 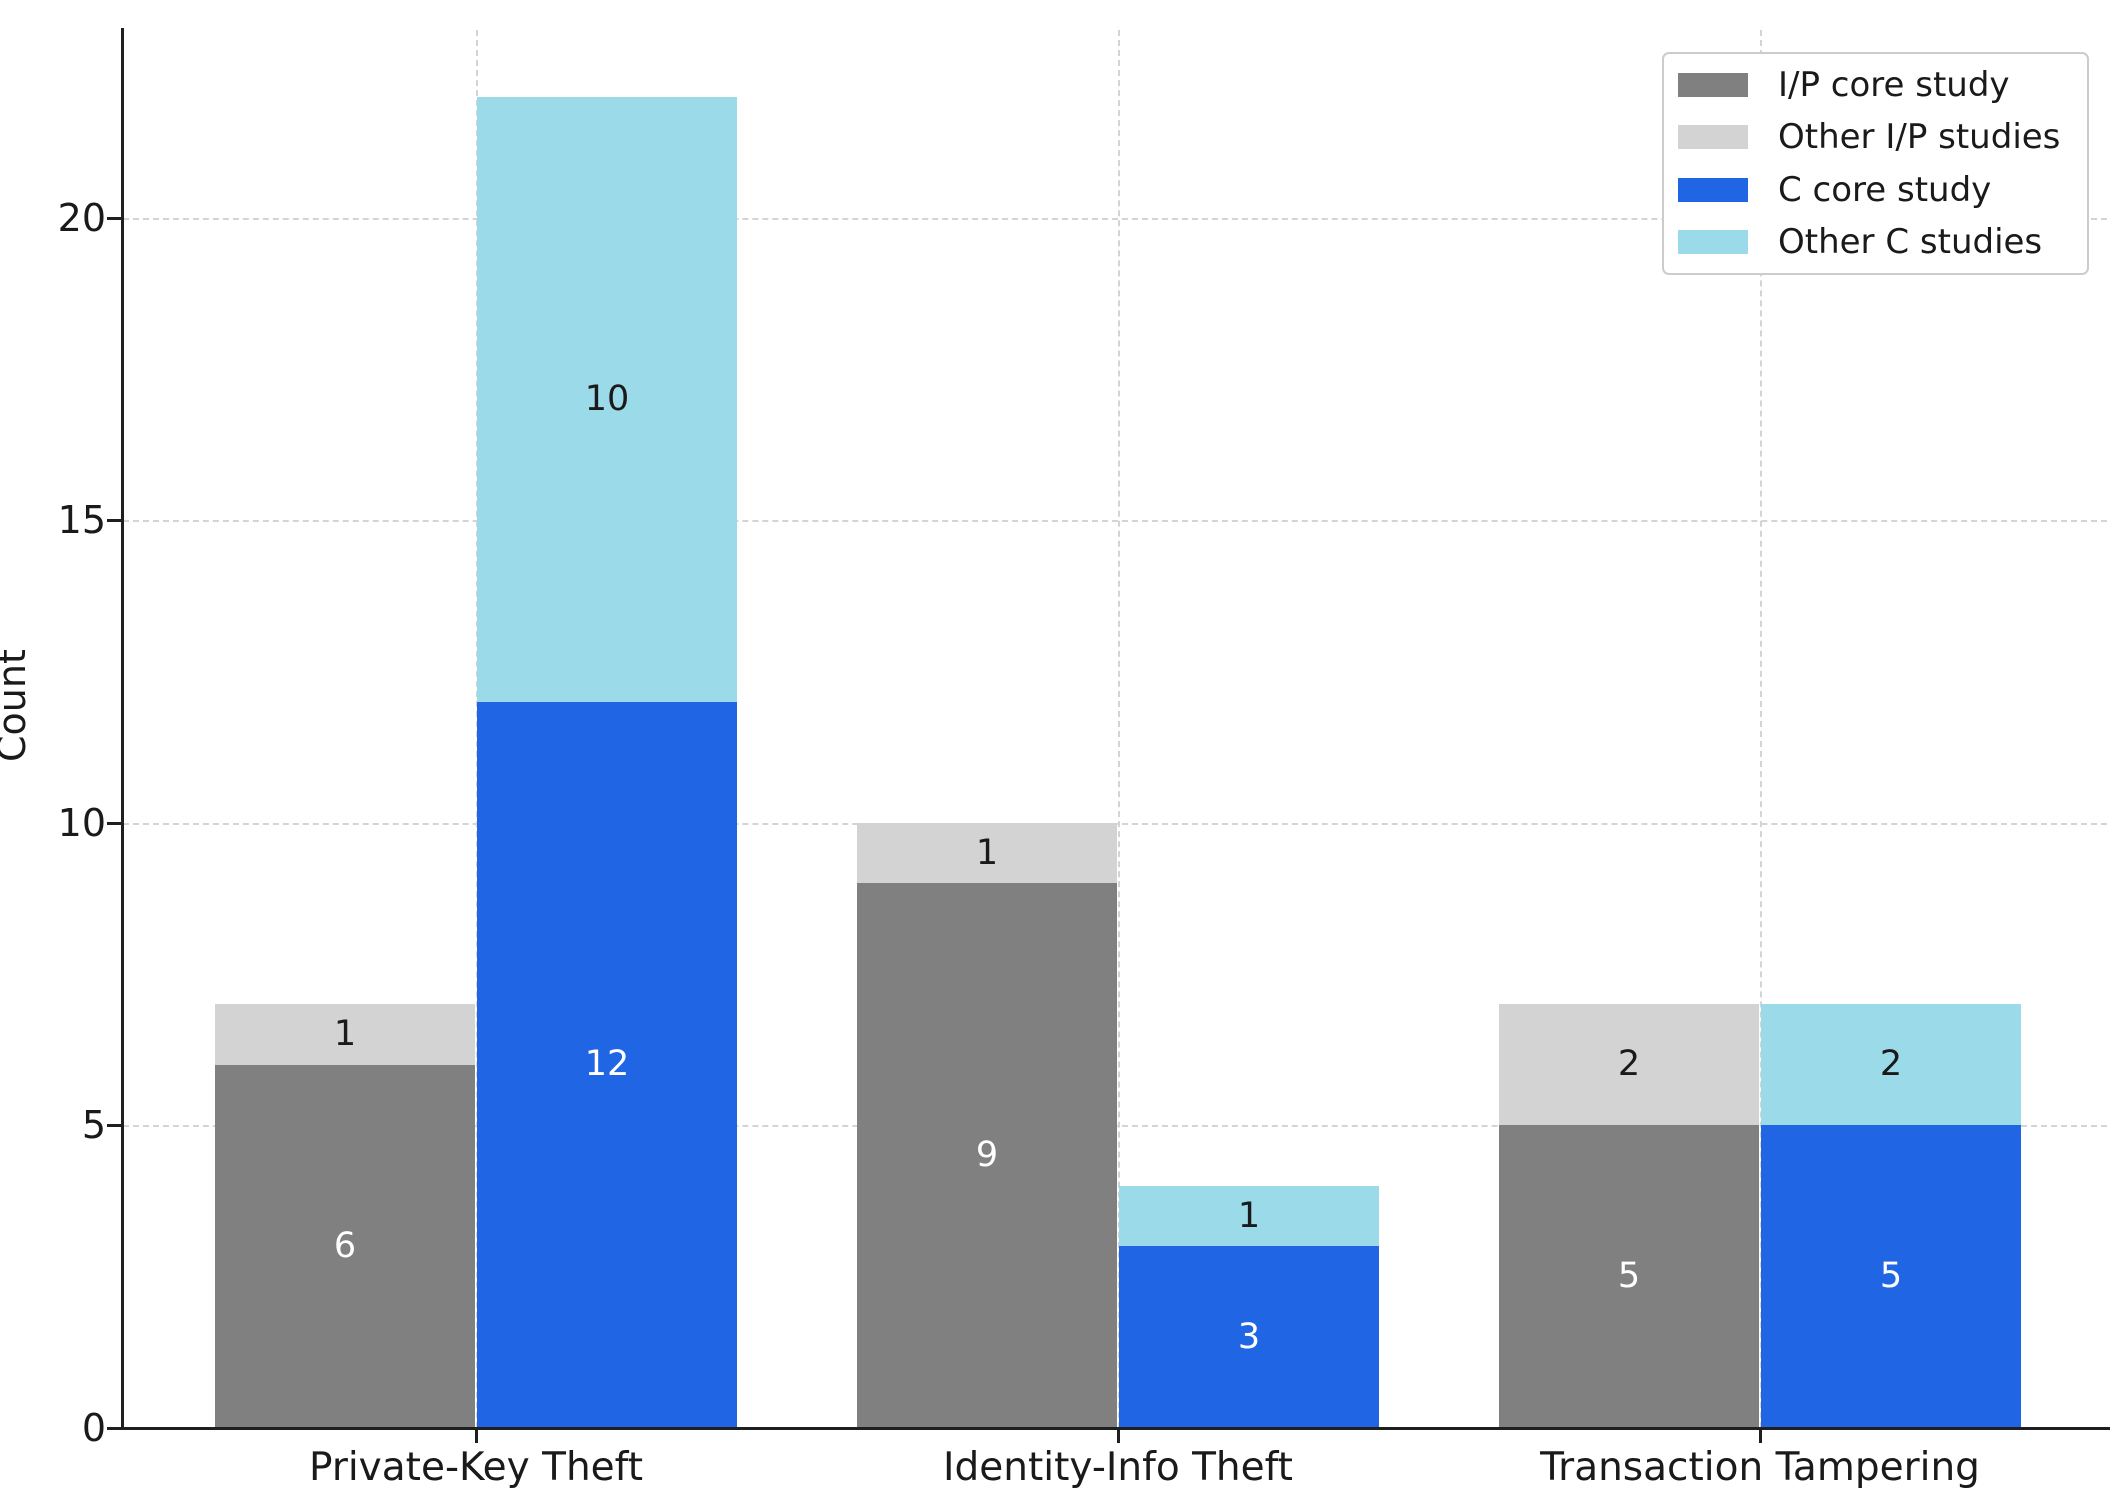 What do you see at coordinates (1115, 1428) in the screenshot?
I see `x-axis-spine` at bounding box center [1115, 1428].